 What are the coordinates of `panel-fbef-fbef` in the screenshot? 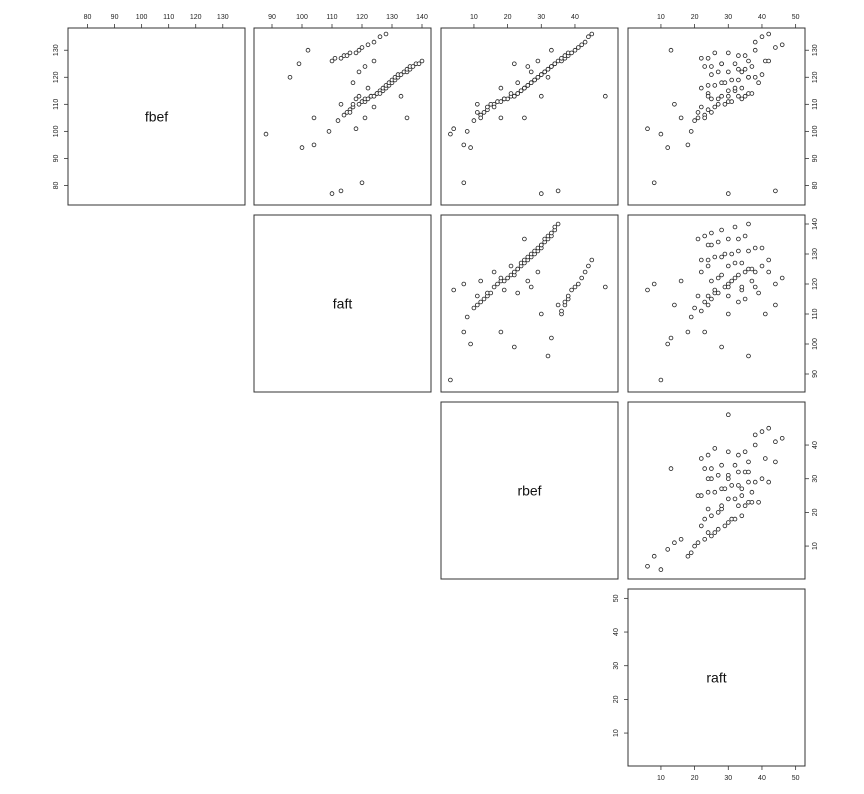 It's located at (156, 116).